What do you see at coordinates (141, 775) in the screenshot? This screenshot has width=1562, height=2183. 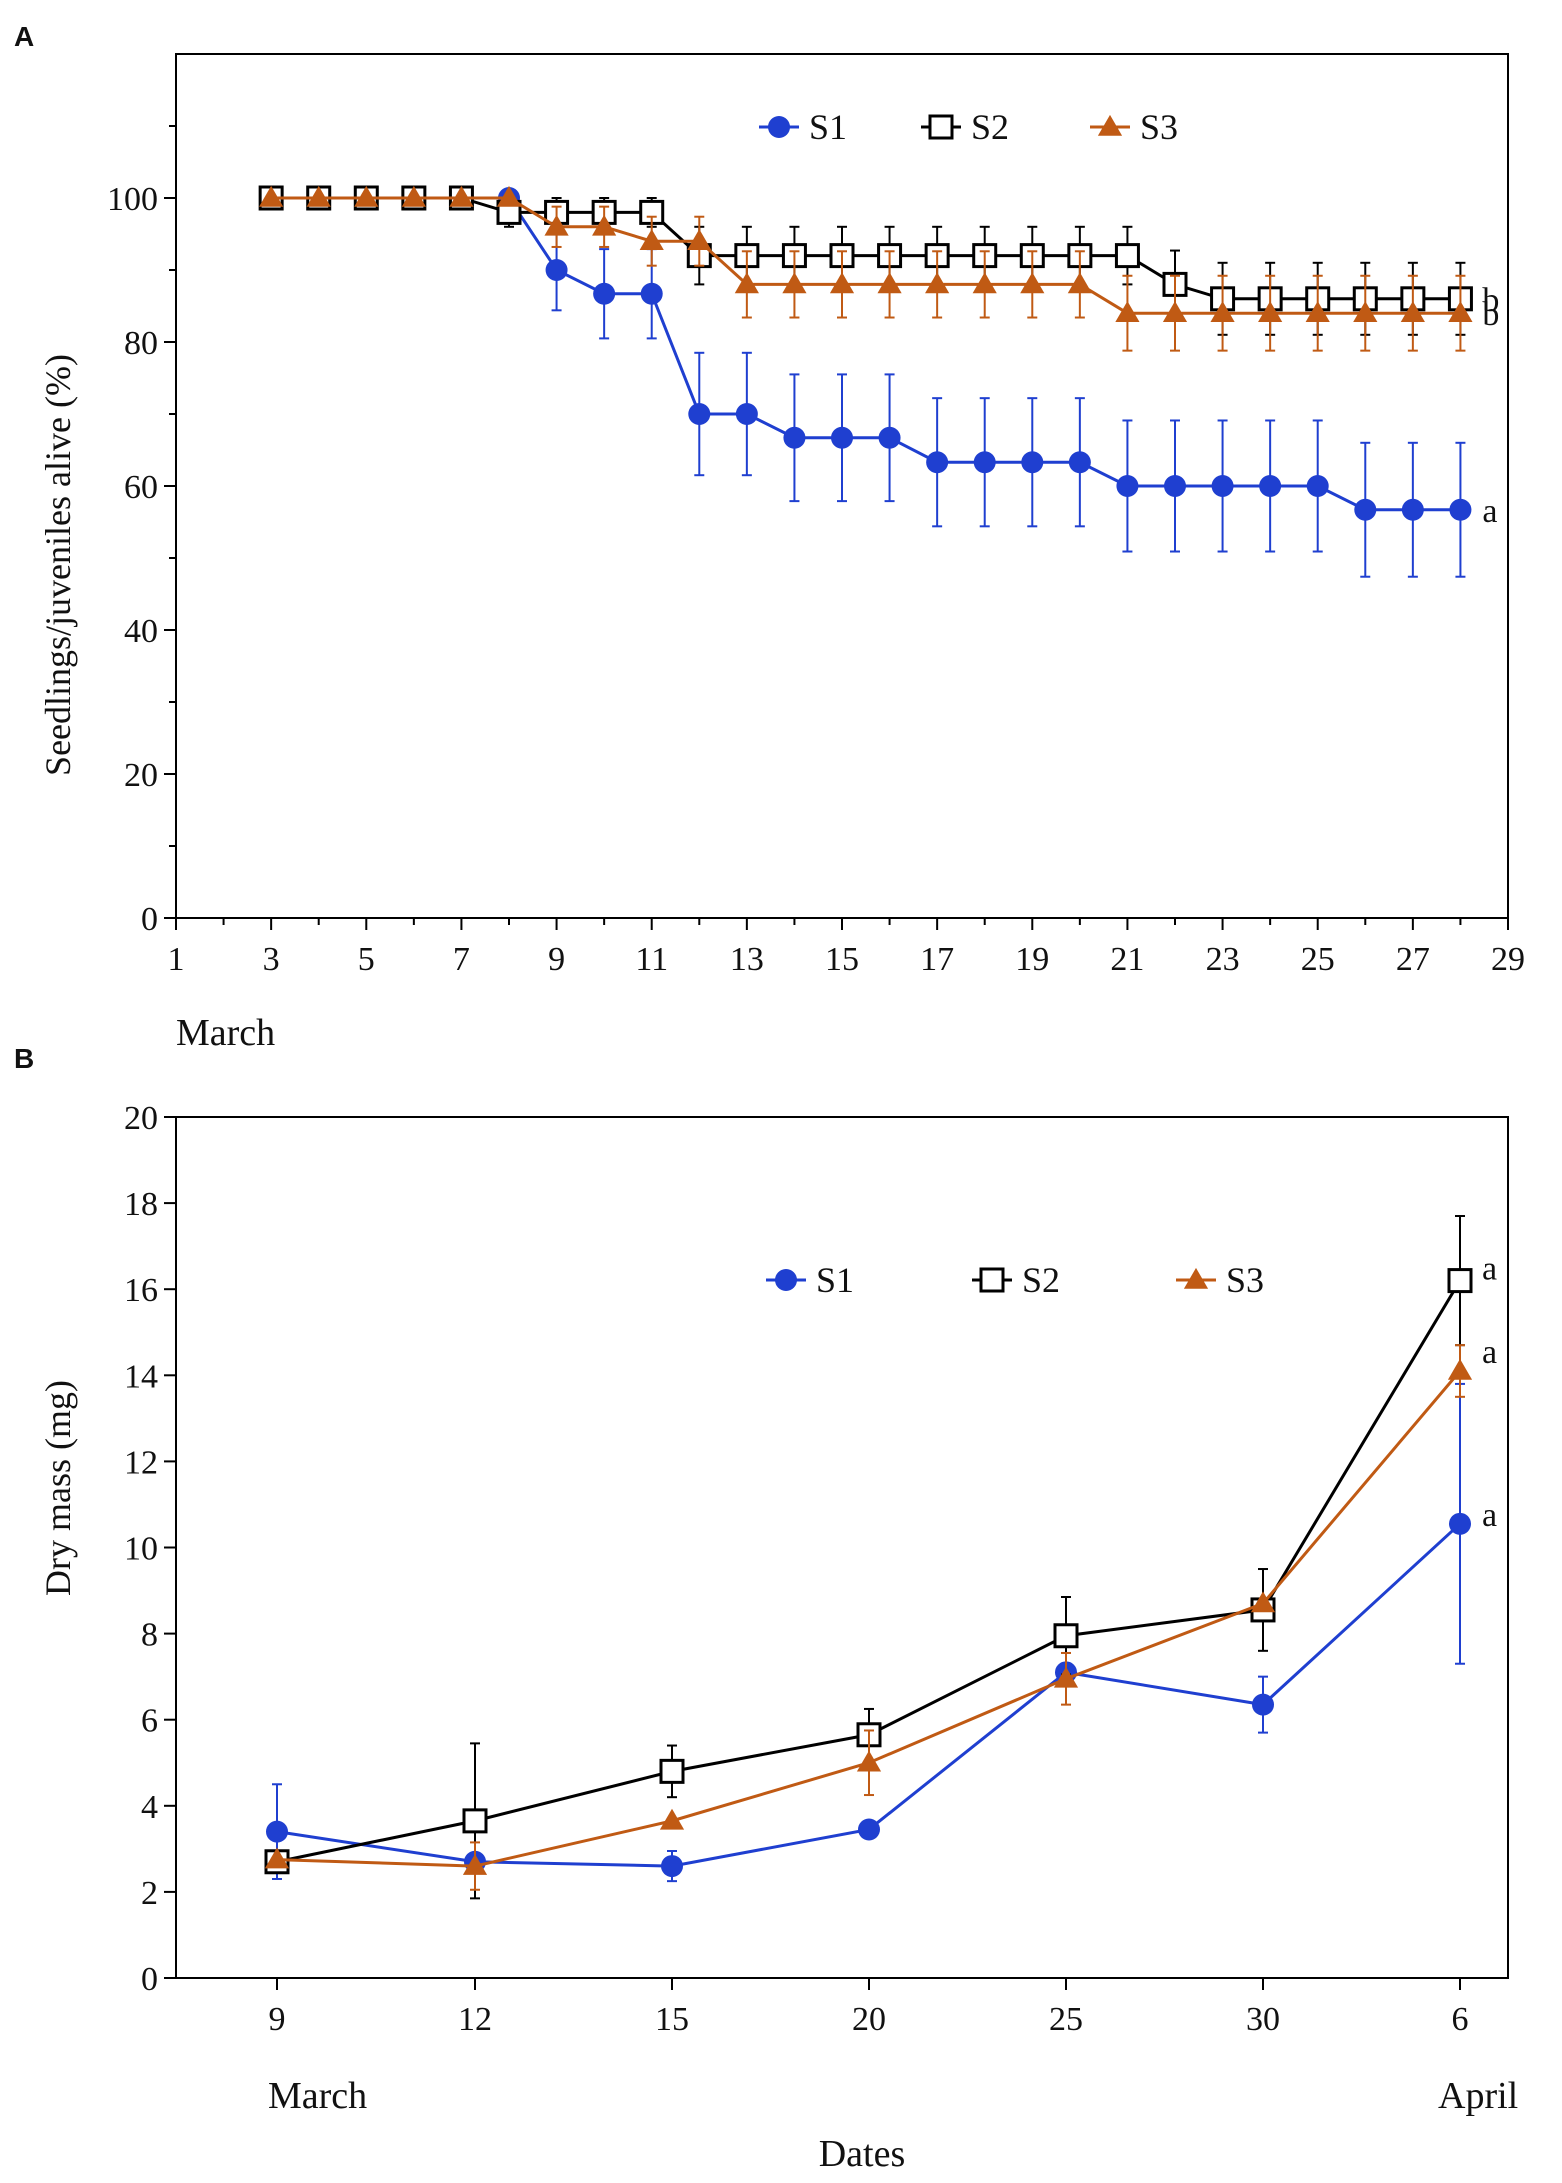 I see `y-tick-label-a: 20` at bounding box center [141, 775].